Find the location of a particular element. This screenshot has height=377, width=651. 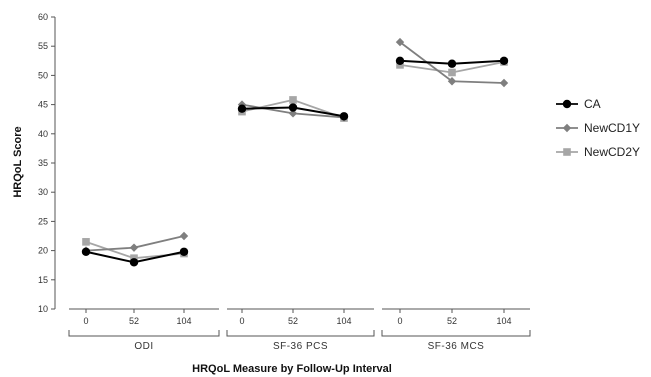

legend: CA NewCD1Y NewCD2Y is located at coordinates (598, 128).